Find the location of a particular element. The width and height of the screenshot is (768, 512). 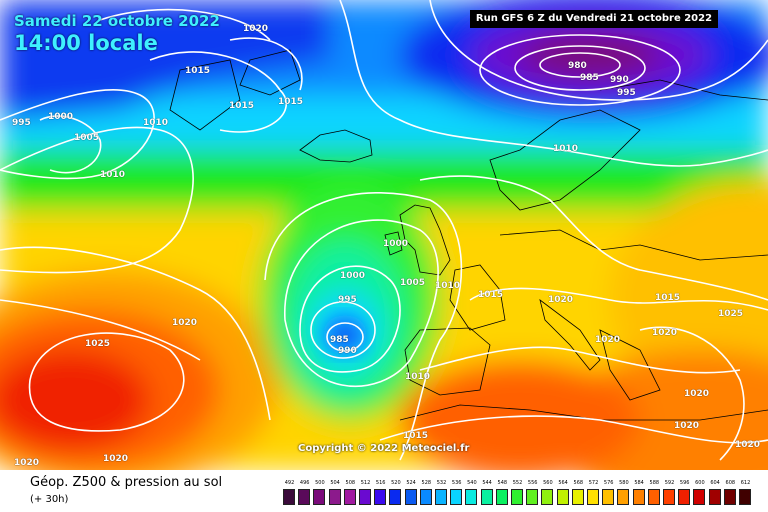

scale-tick-label: 556 is located at coordinates (532, 483).